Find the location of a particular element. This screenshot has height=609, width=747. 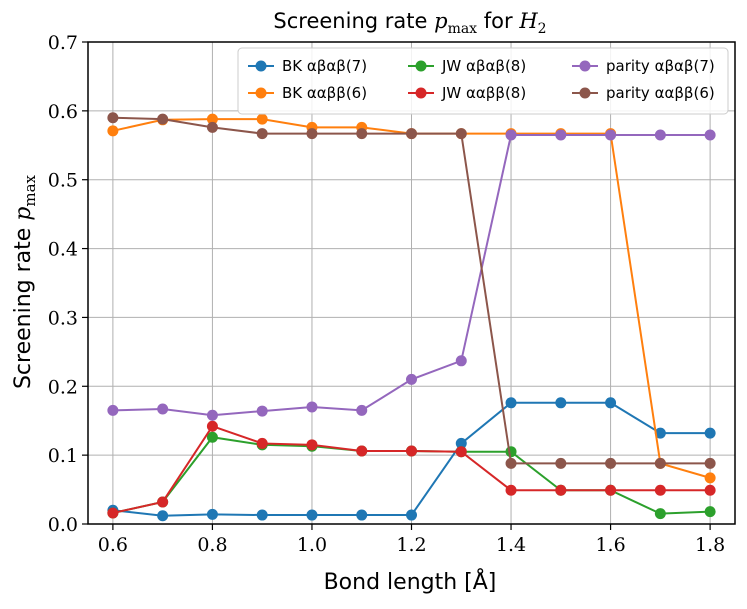

y-axis-label: Screening rate pmax is located at coordinates (25, 281).